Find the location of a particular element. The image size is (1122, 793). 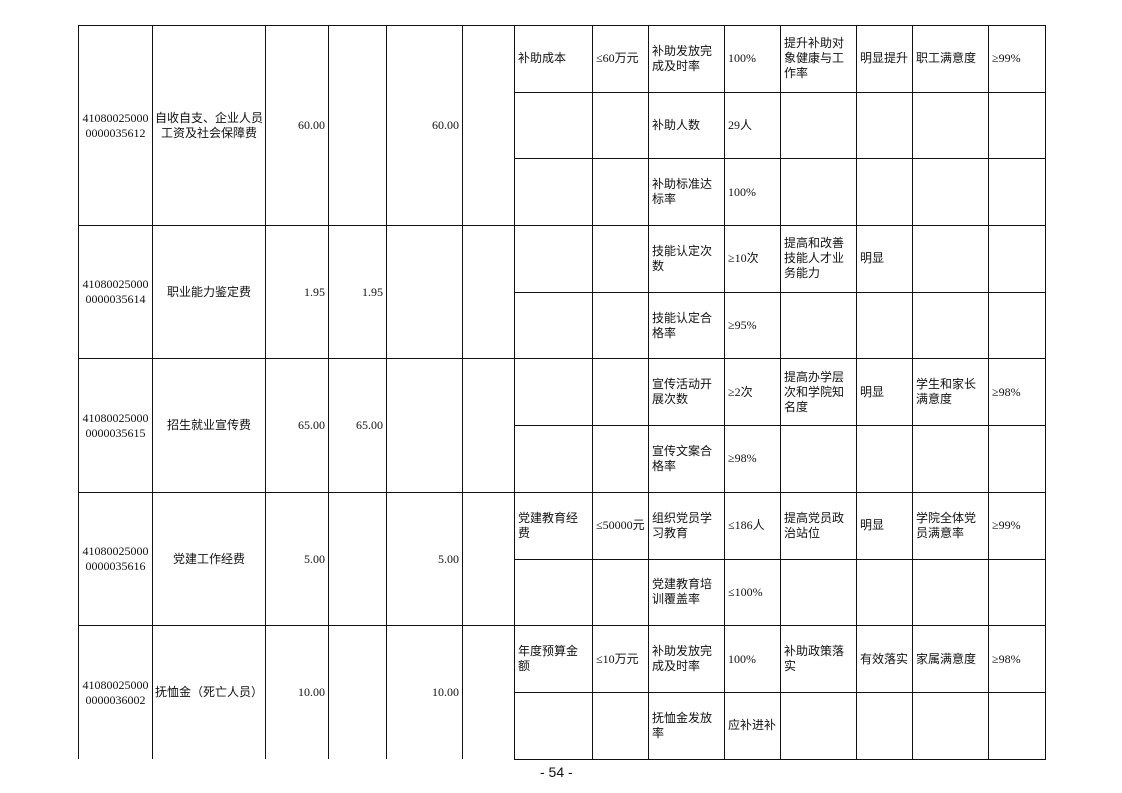

effect-indicator: 提高党员政治站位 is located at coordinates (818, 525).